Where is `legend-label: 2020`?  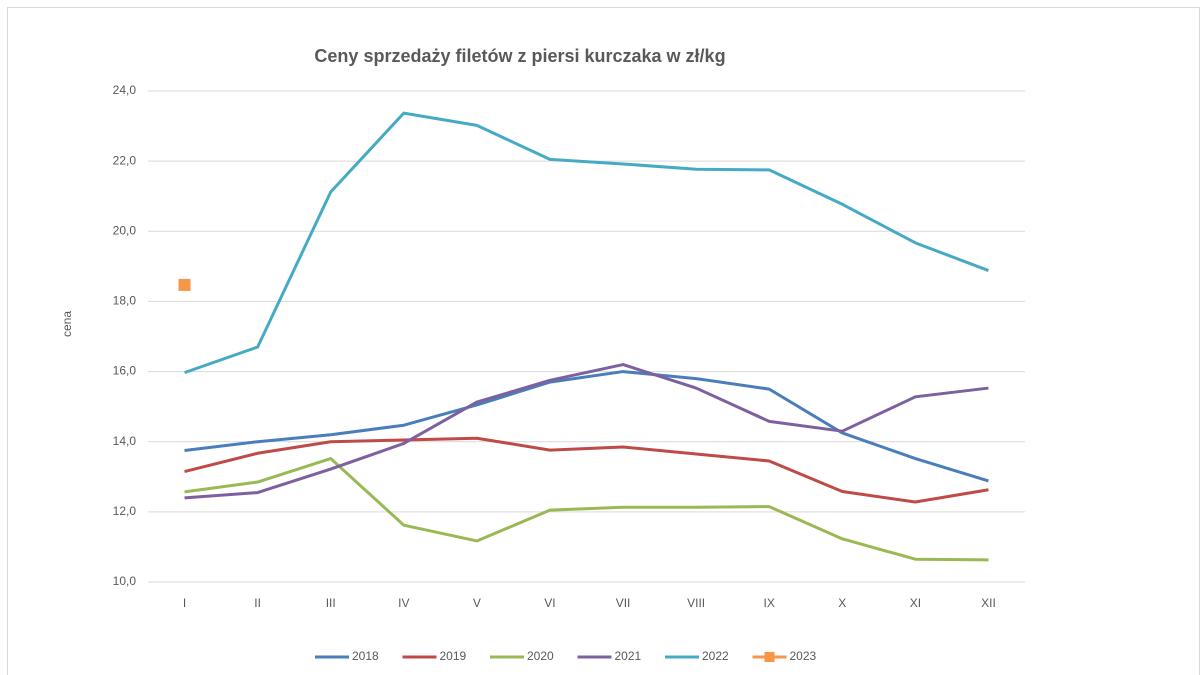
legend-label: 2020 is located at coordinates (540, 656).